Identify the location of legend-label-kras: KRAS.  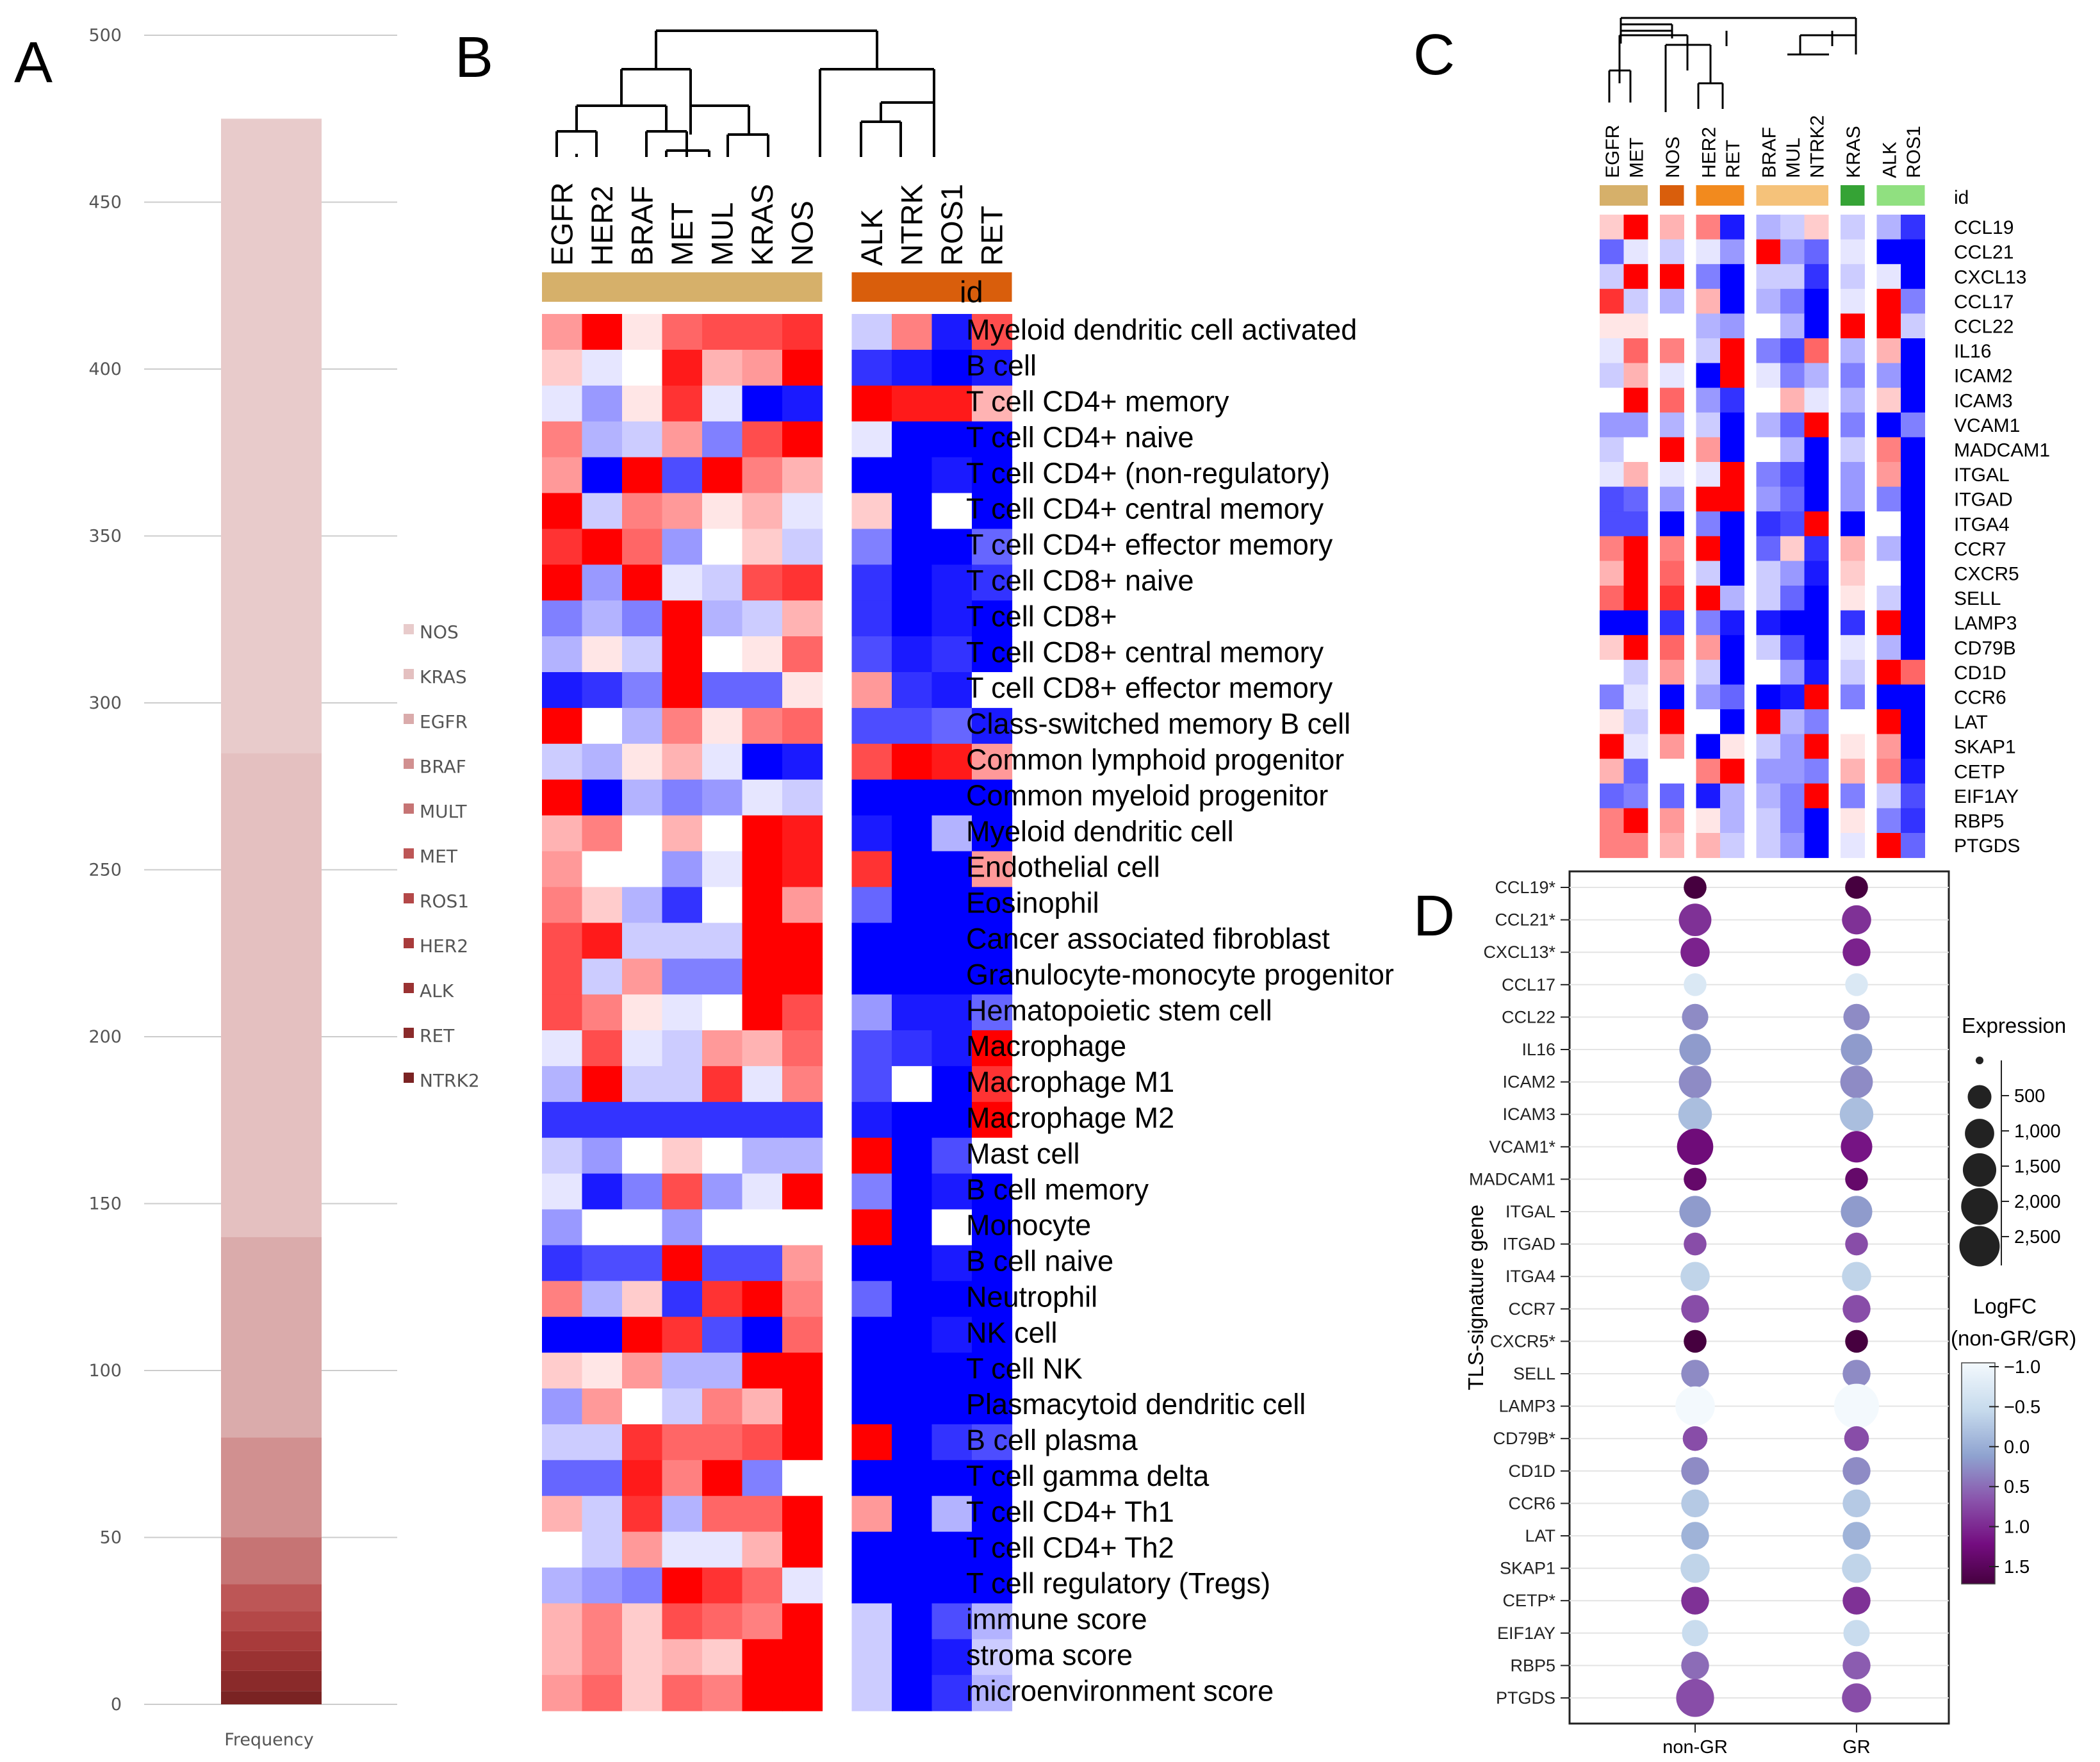
(443, 677).